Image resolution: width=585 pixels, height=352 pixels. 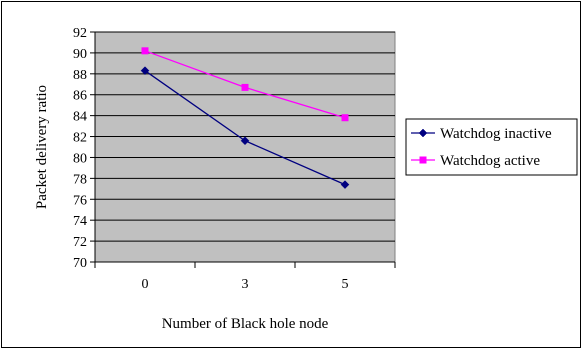 What do you see at coordinates (80, 96) in the screenshot?
I see `y-tick-label: 86` at bounding box center [80, 96].